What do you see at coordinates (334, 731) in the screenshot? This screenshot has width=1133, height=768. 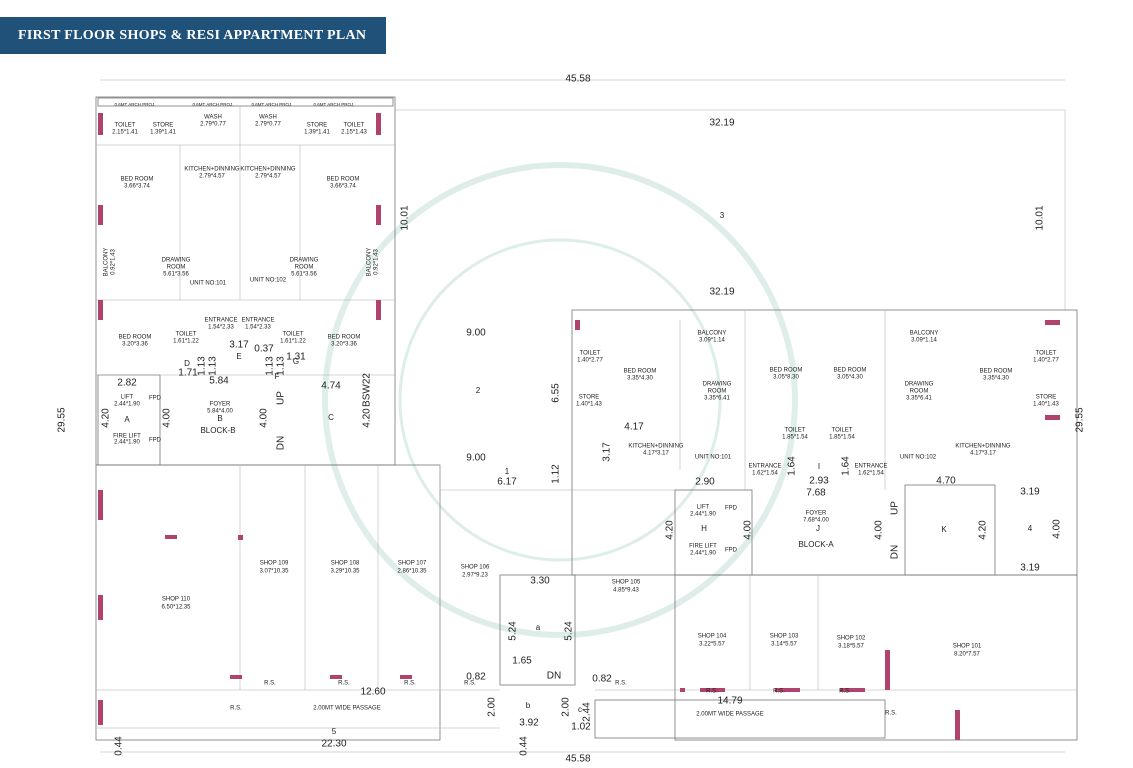 I see `zone-marker: 5` at bounding box center [334, 731].